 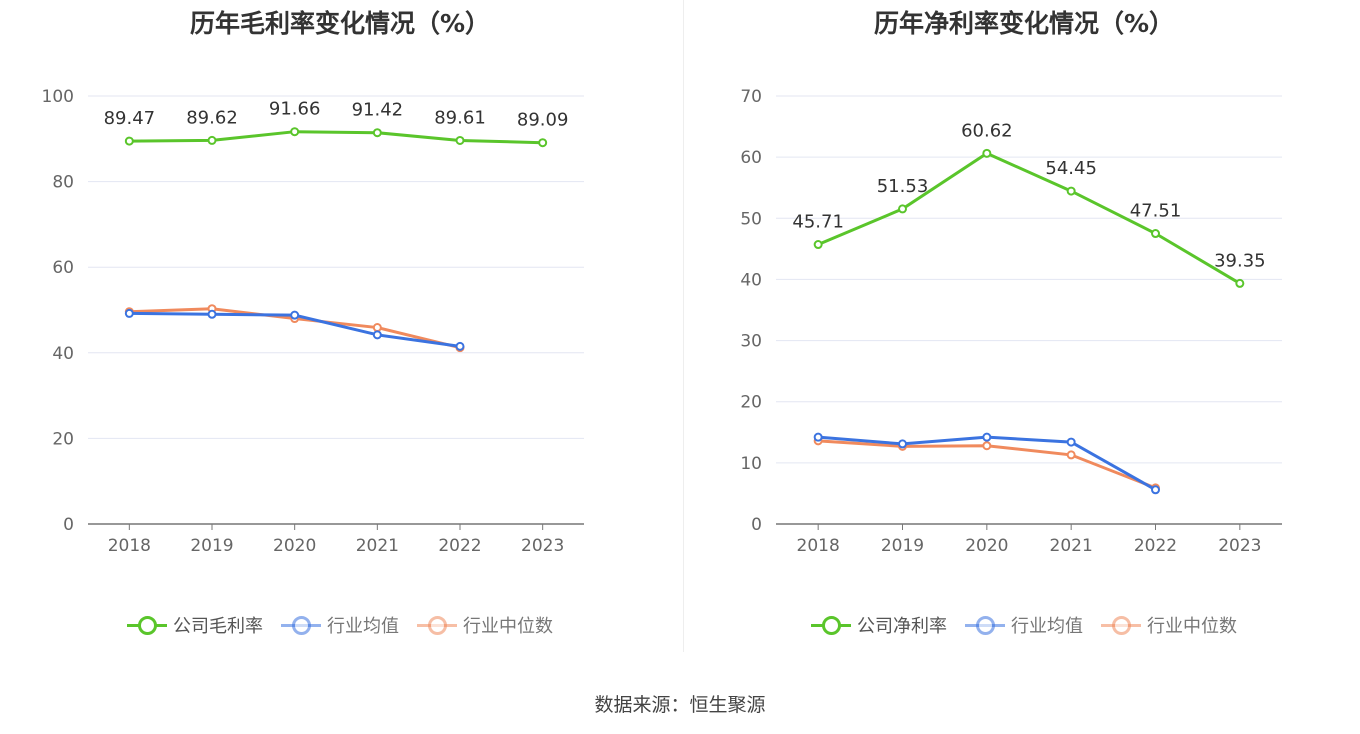 I want to click on y-tick-label: 10, so click(x=751, y=464).